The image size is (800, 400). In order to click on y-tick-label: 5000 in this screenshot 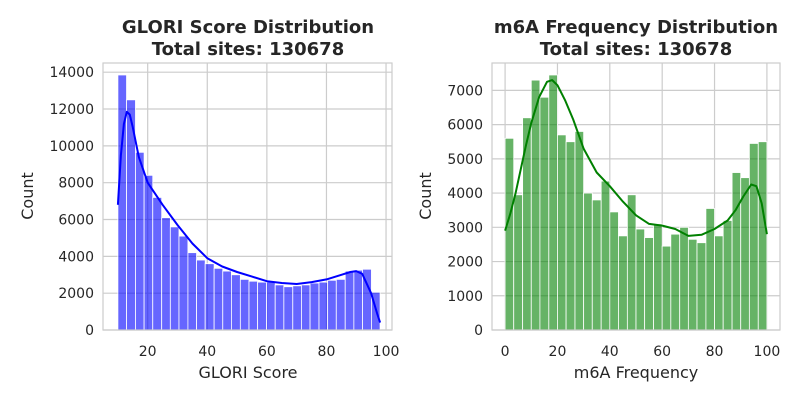, I will do `click(465, 160)`.